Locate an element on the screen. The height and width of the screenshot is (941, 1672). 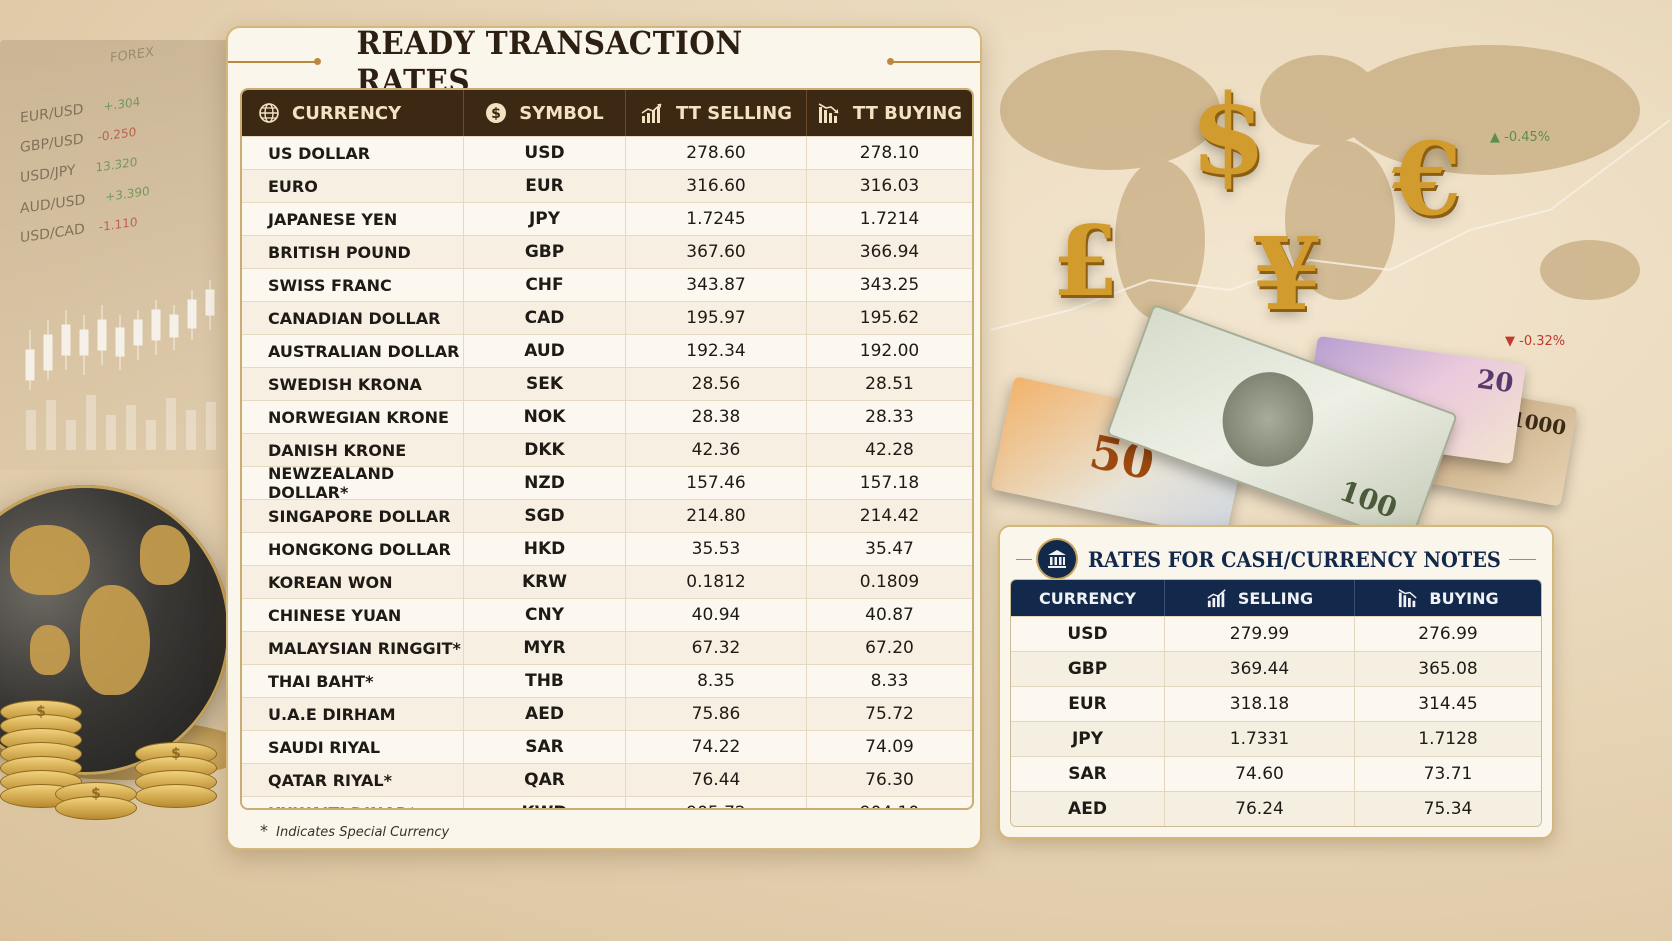
currency-name-cell: HONGKONG DOLLAR is located at coordinates (353, 549).